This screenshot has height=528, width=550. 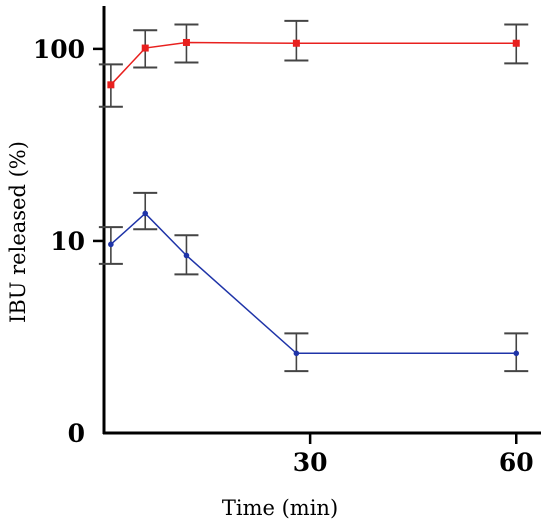 I want to click on series-line, so click(x=313, y=63).